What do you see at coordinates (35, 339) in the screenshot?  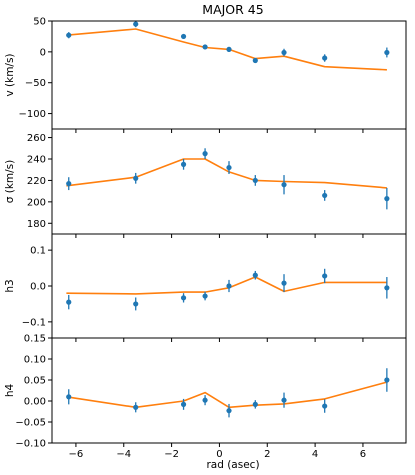 I see `y-tick-label: 0.15` at bounding box center [35, 339].